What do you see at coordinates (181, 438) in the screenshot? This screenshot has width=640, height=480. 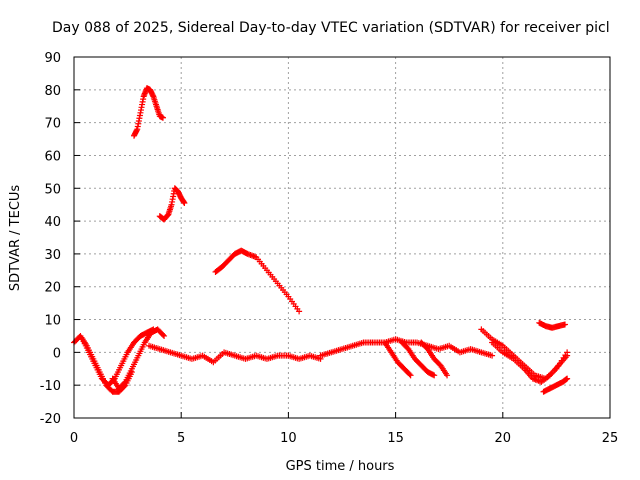 I see `x-tick-label: 5` at bounding box center [181, 438].